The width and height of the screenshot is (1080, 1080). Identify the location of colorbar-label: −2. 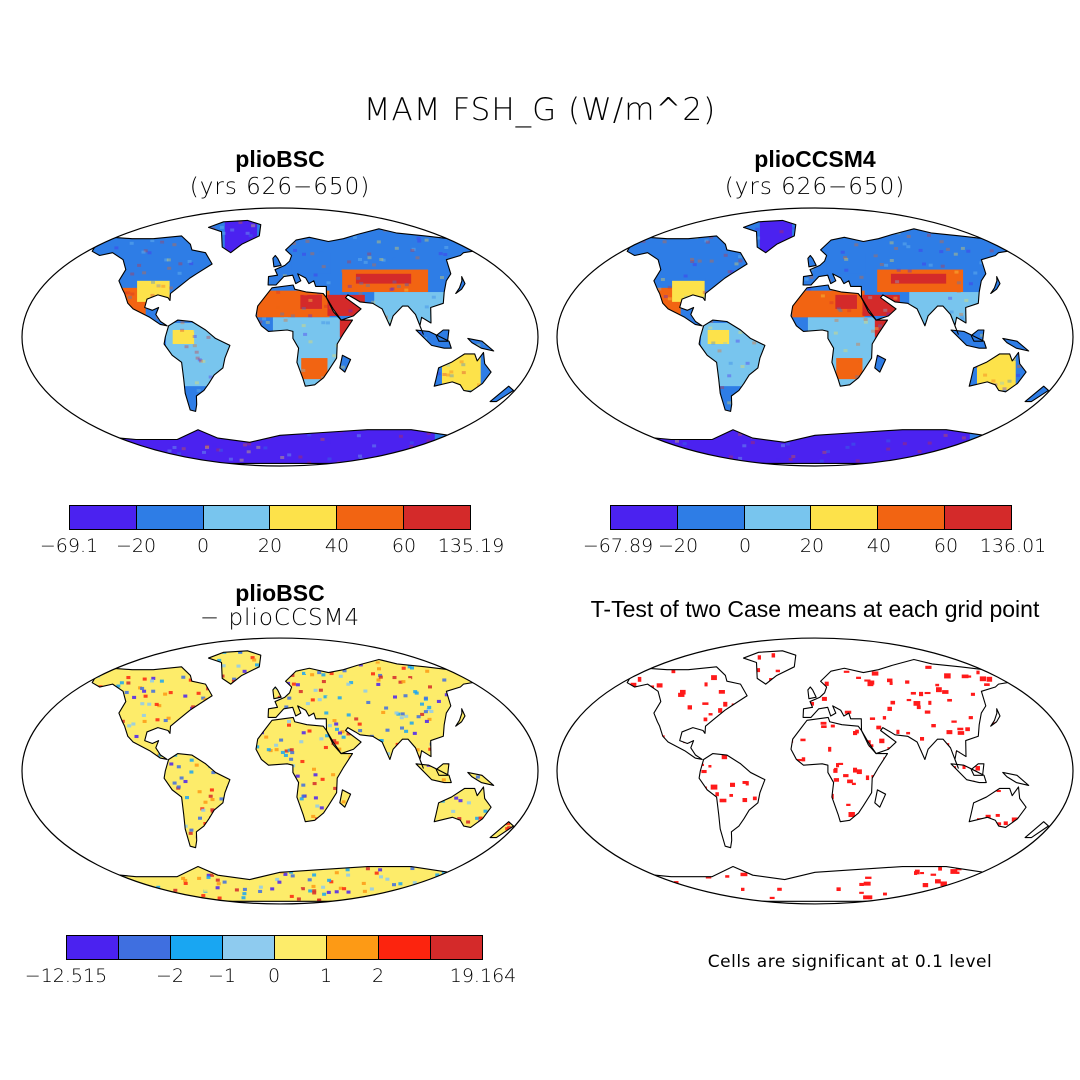
(170, 976).